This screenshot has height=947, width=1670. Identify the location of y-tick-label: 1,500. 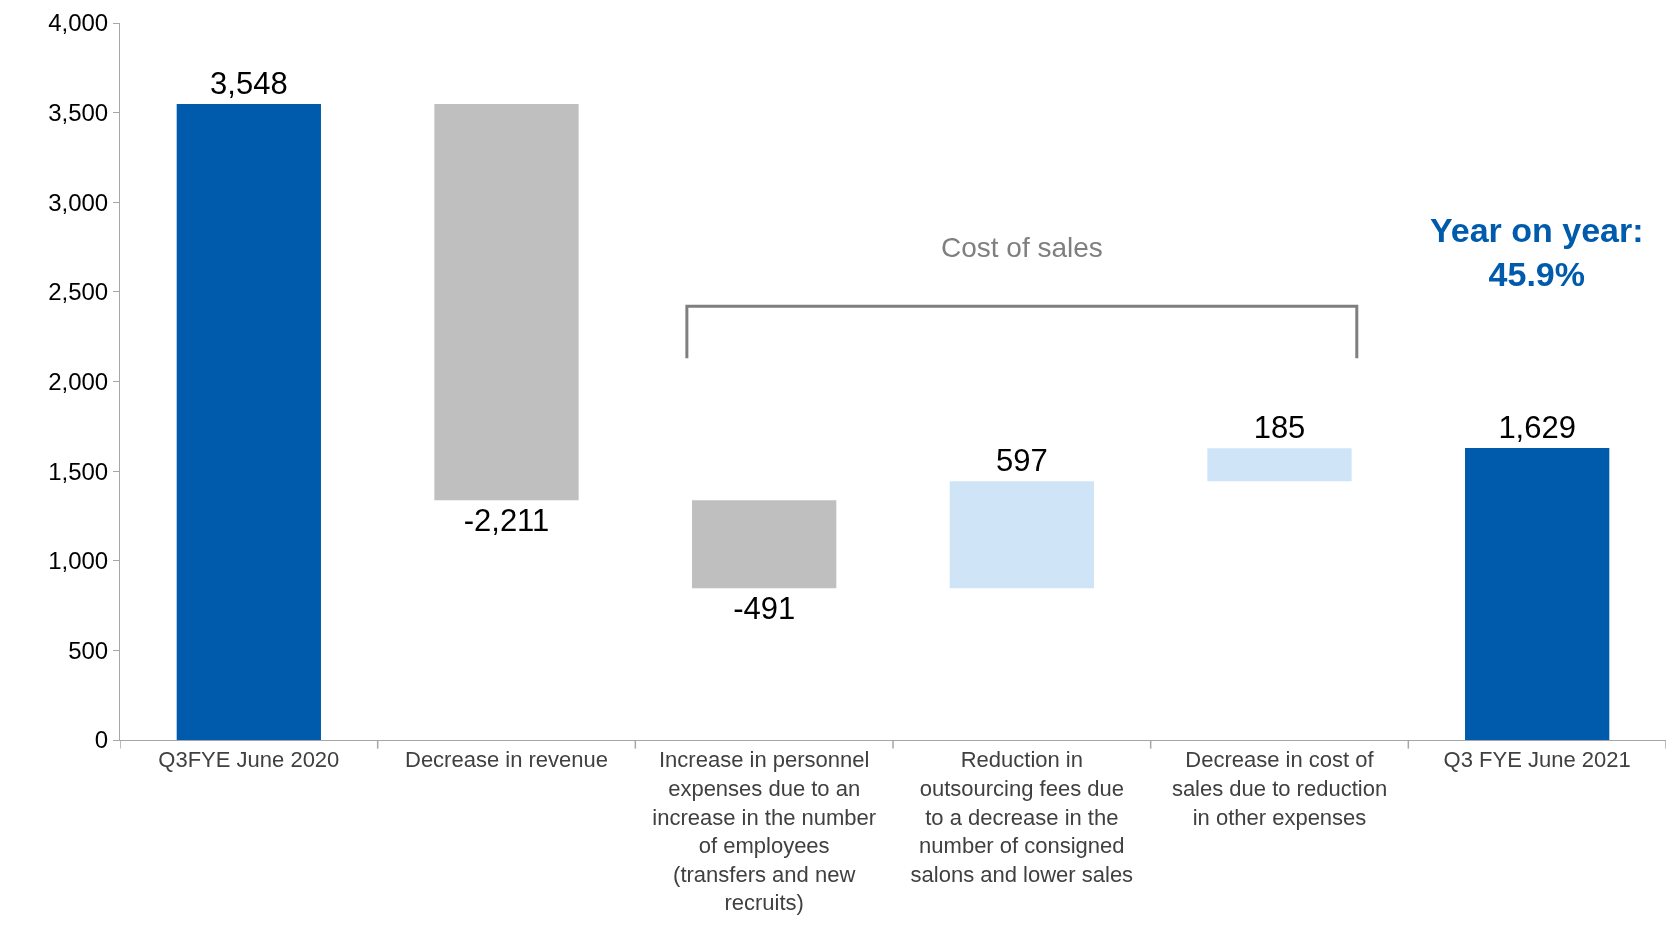
(78, 471).